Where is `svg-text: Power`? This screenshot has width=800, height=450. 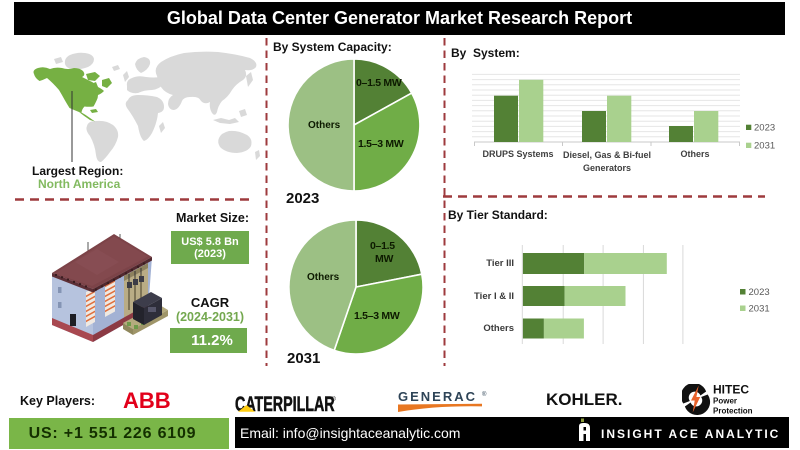
svg-text: Power is located at coordinates (725, 401).